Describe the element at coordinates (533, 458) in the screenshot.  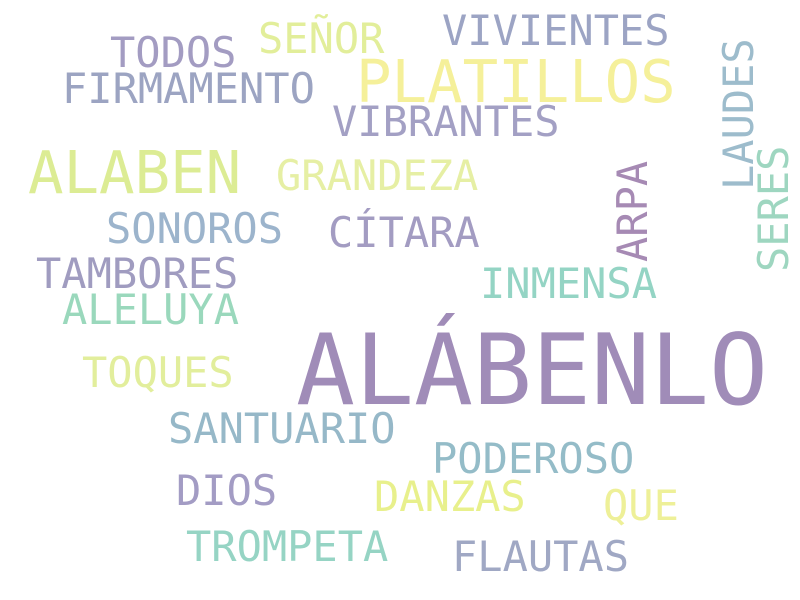
I see `word-poderoso: PODEROSO` at that location.